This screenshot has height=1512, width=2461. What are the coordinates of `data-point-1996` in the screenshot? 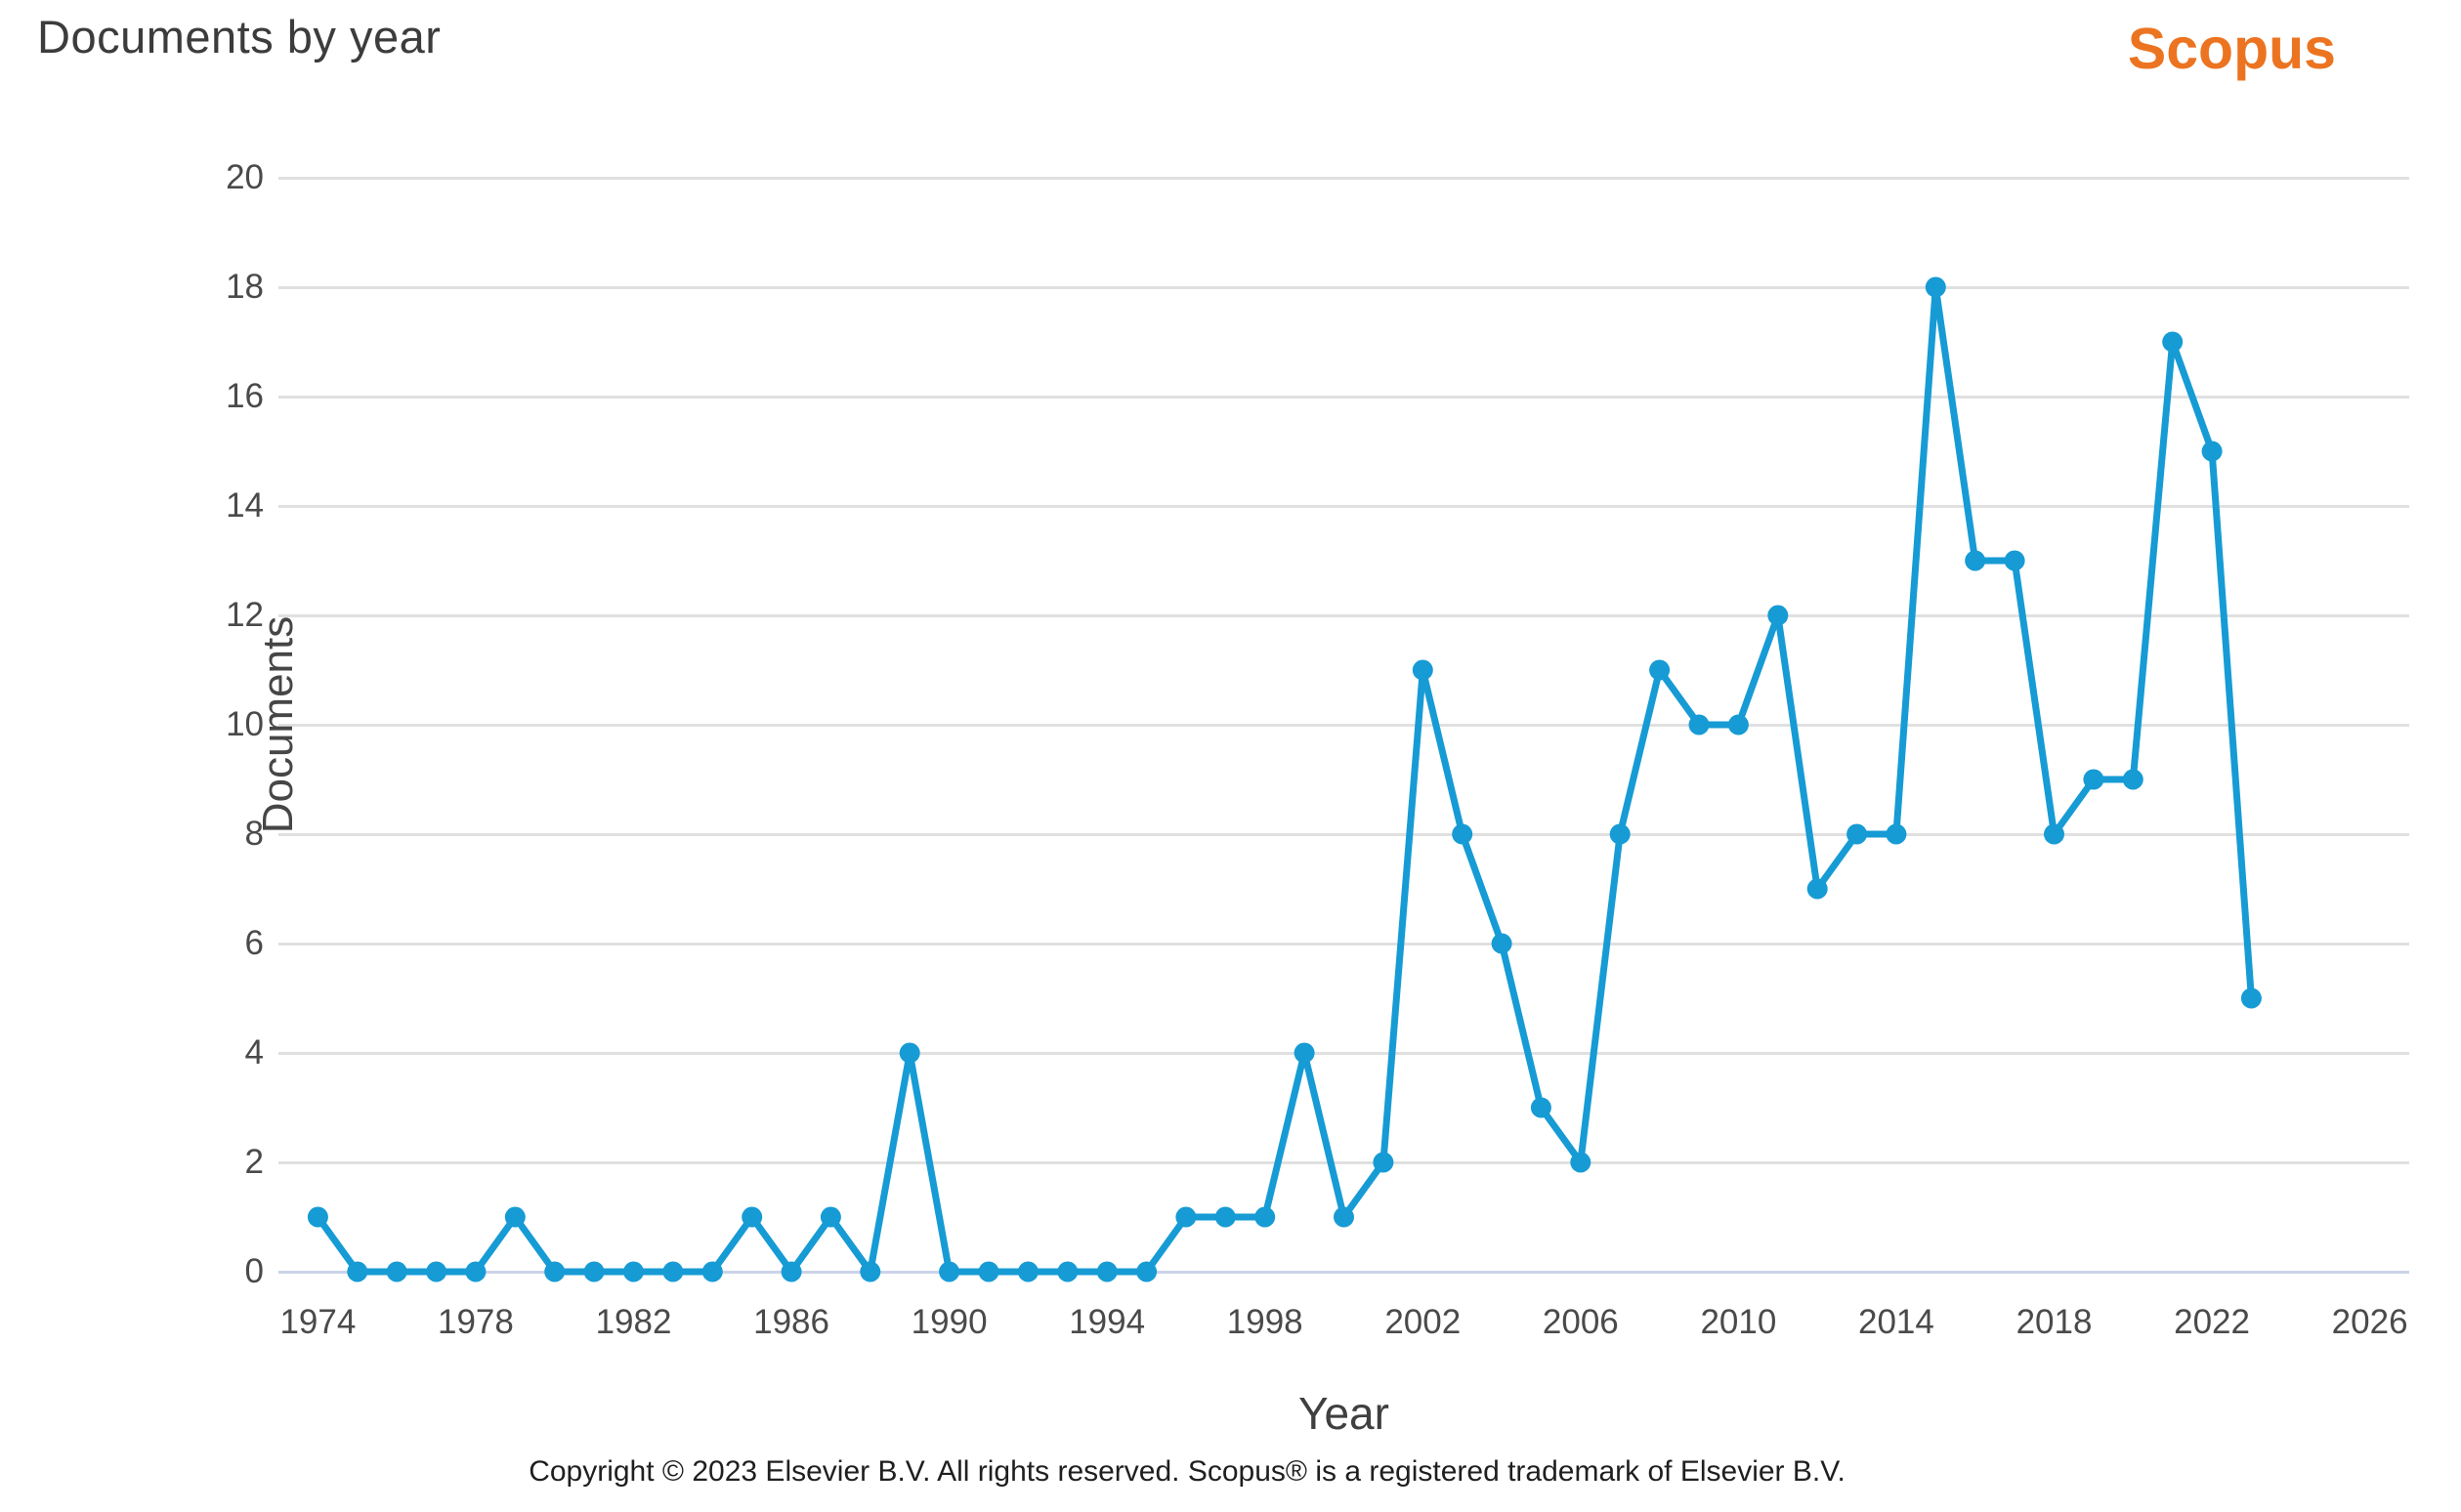 It's located at (1186, 1217).